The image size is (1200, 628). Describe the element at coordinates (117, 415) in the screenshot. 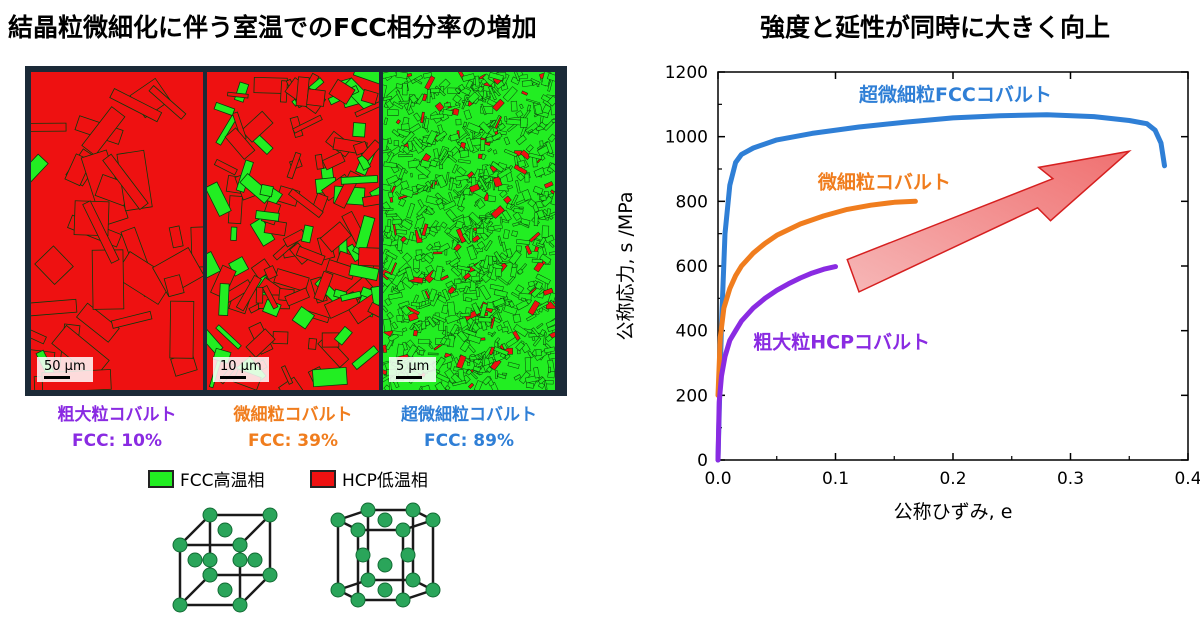

I see `caption-coarse-name: 粗大粒コバルト` at that location.